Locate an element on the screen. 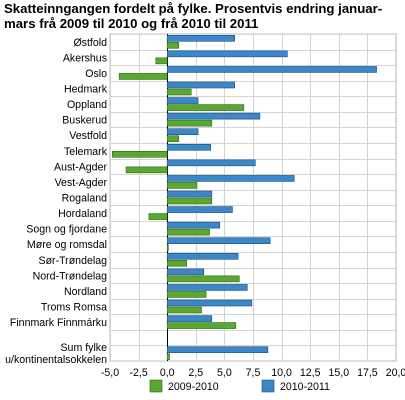 This screenshot has height=400, width=405. category-label: Sogn og fjordane is located at coordinates (66, 230).